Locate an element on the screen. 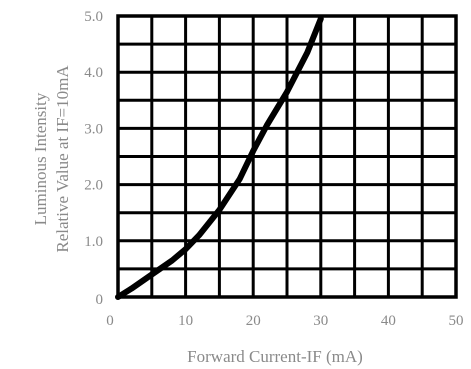  y-tick-label-1: 1.0 is located at coordinates (93, 242).